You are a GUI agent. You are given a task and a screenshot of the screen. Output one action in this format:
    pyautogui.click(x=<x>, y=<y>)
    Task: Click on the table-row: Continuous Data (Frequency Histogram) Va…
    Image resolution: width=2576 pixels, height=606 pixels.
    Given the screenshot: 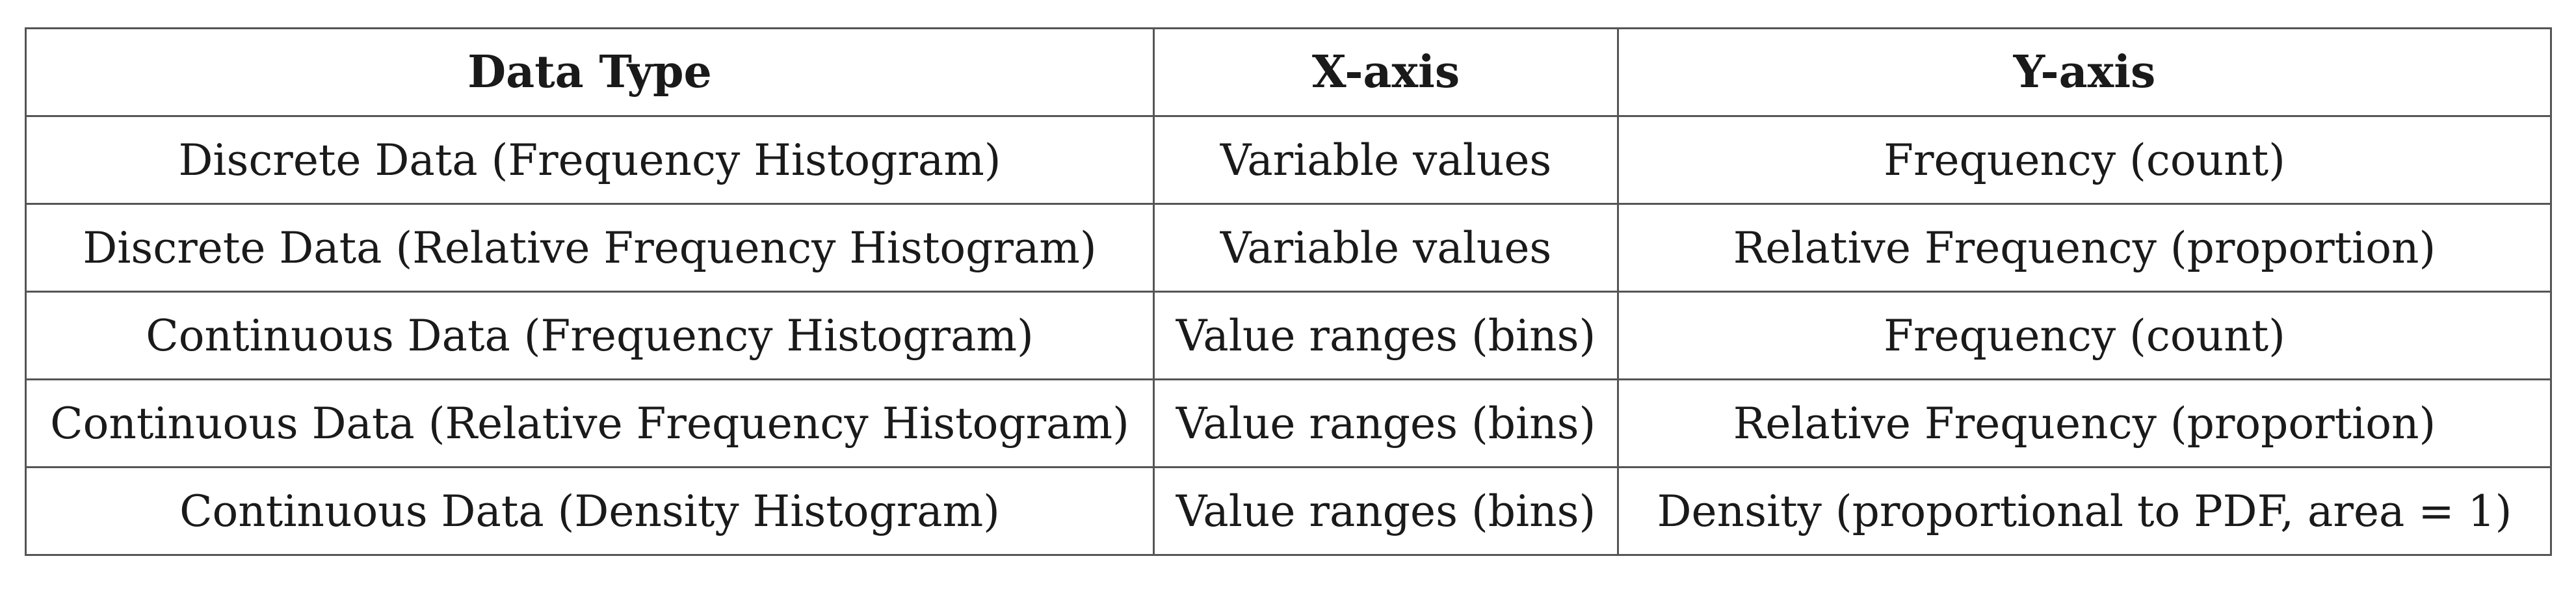 What is the action you would take?
    pyautogui.click(x=1288, y=335)
    